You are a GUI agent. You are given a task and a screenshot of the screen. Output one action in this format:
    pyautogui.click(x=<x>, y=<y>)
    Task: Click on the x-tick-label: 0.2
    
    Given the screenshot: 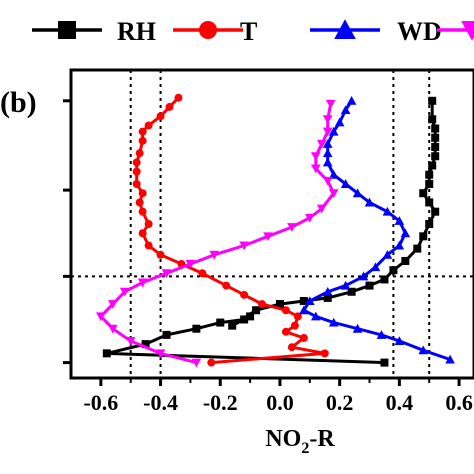 What is the action you would take?
    pyautogui.click(x=340, y=402)
    